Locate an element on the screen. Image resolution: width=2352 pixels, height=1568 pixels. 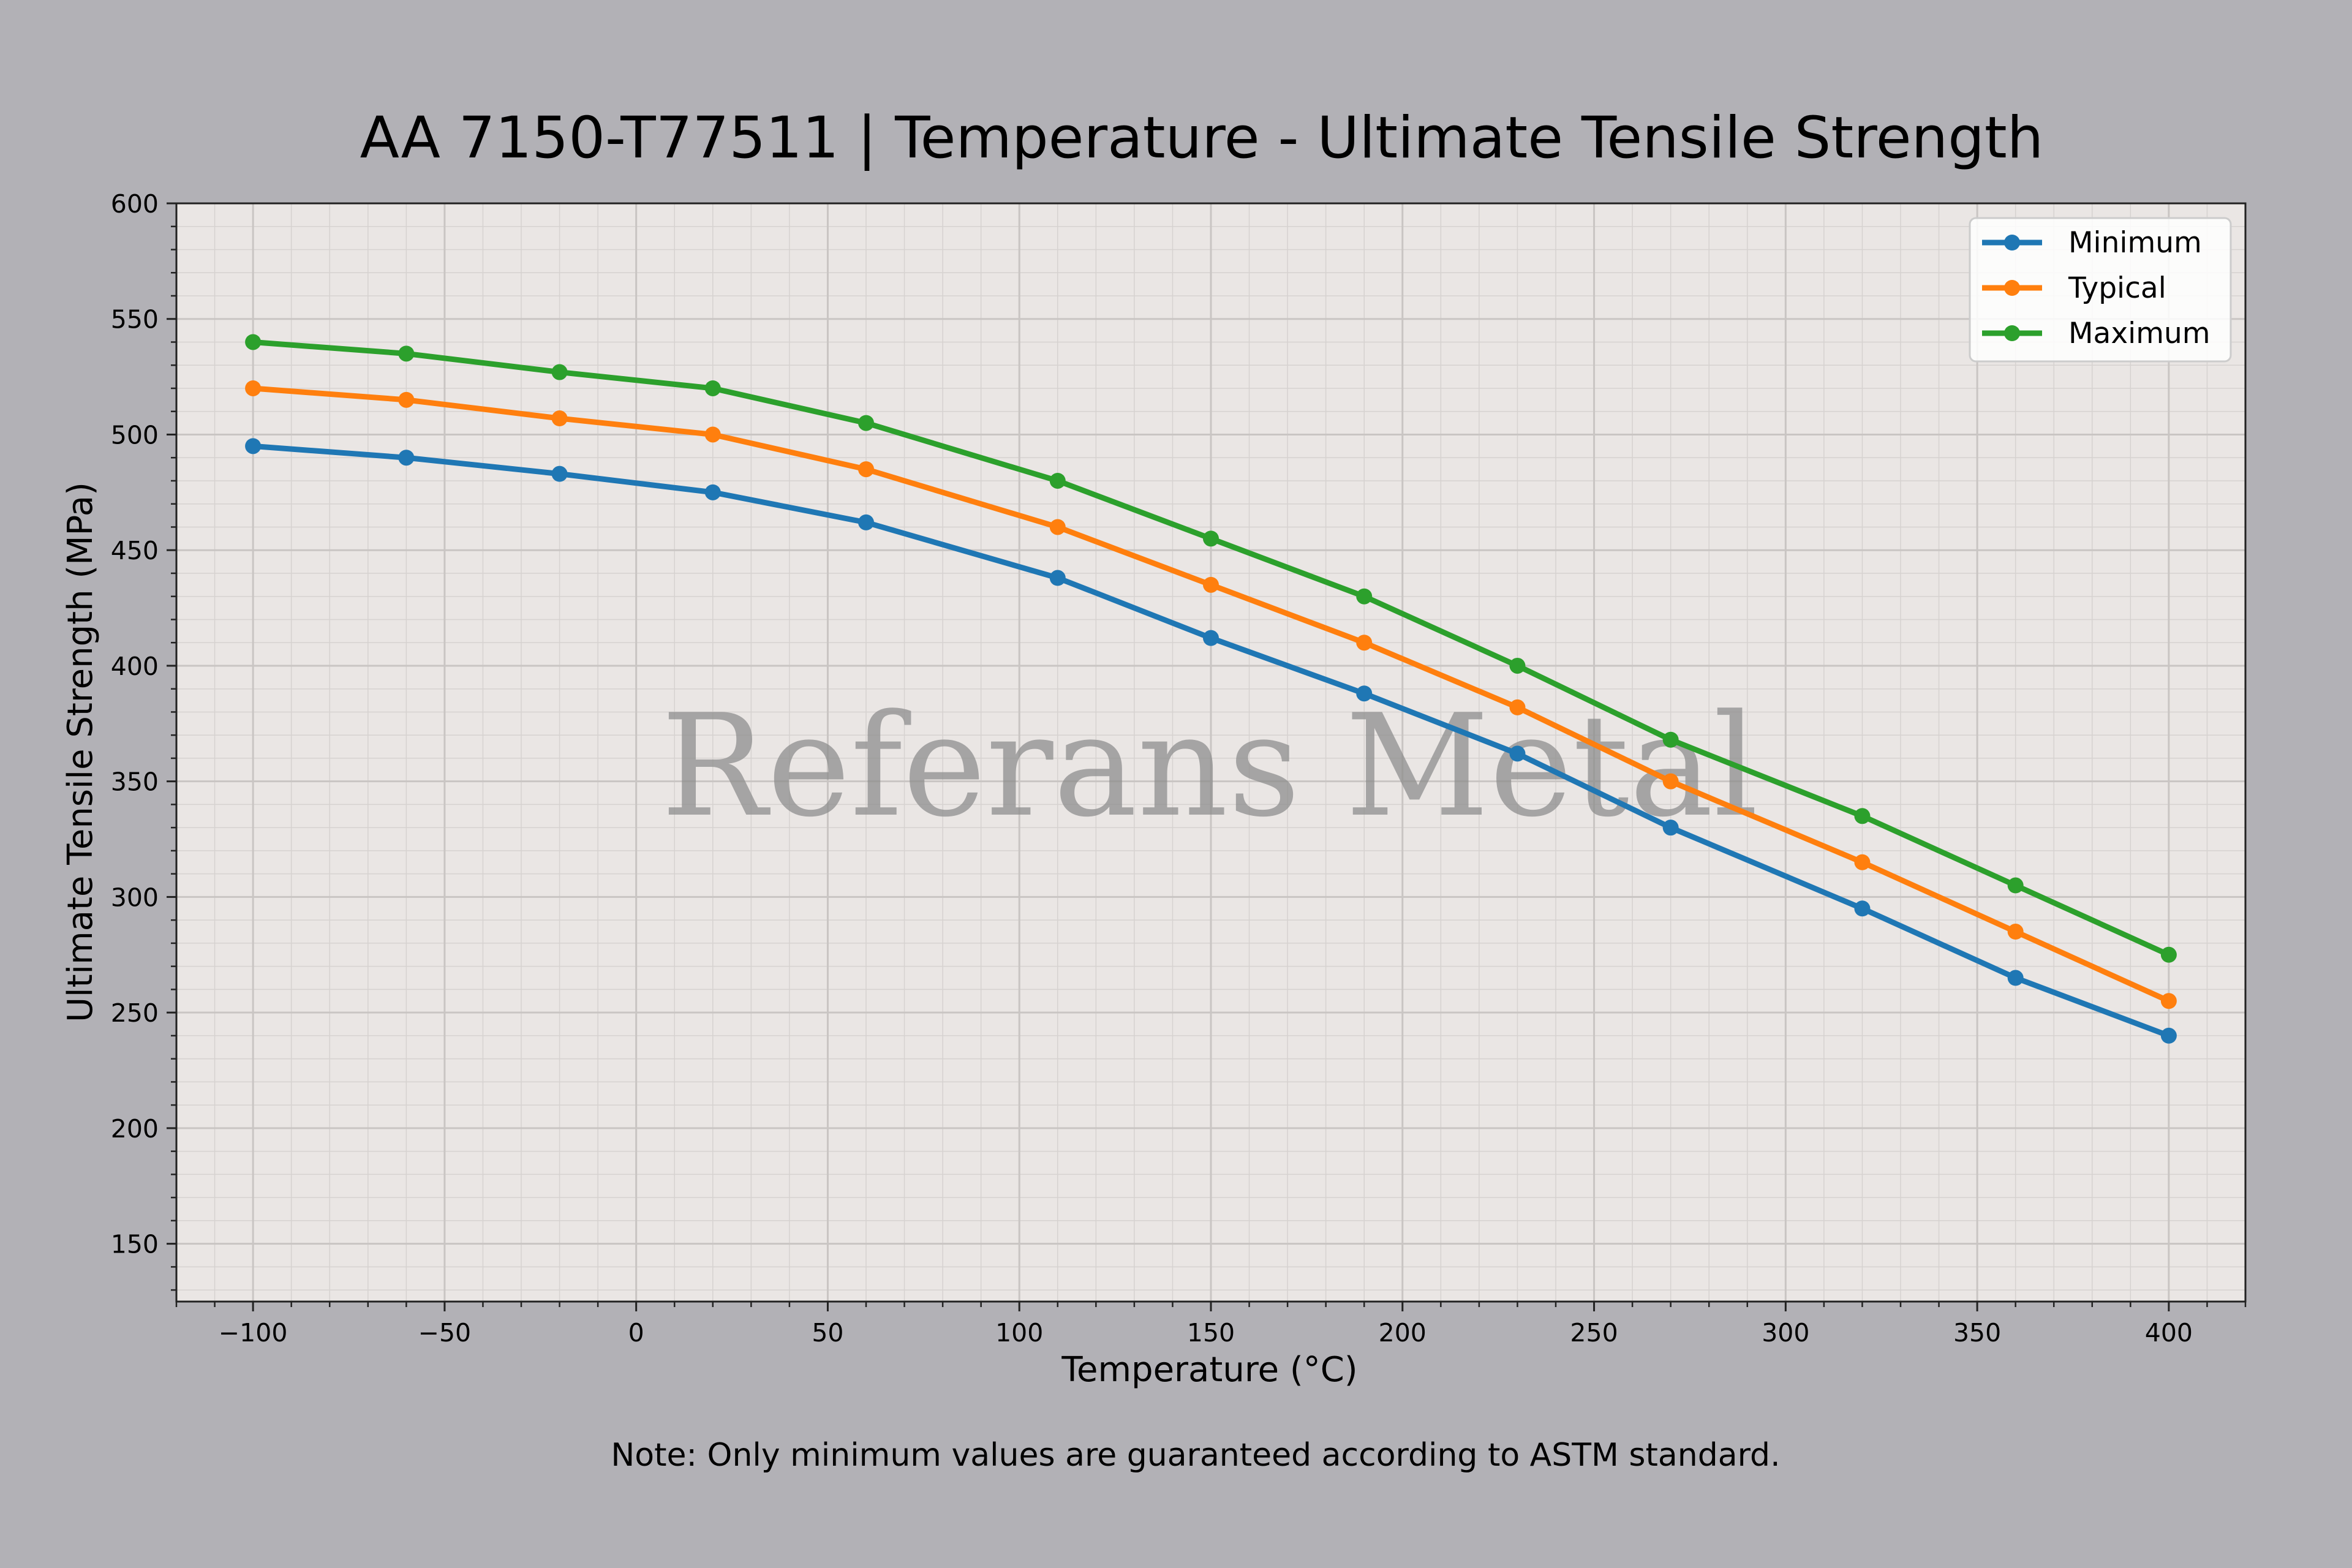
y-tick-label: 200 is located at coordinates (135, 1129).